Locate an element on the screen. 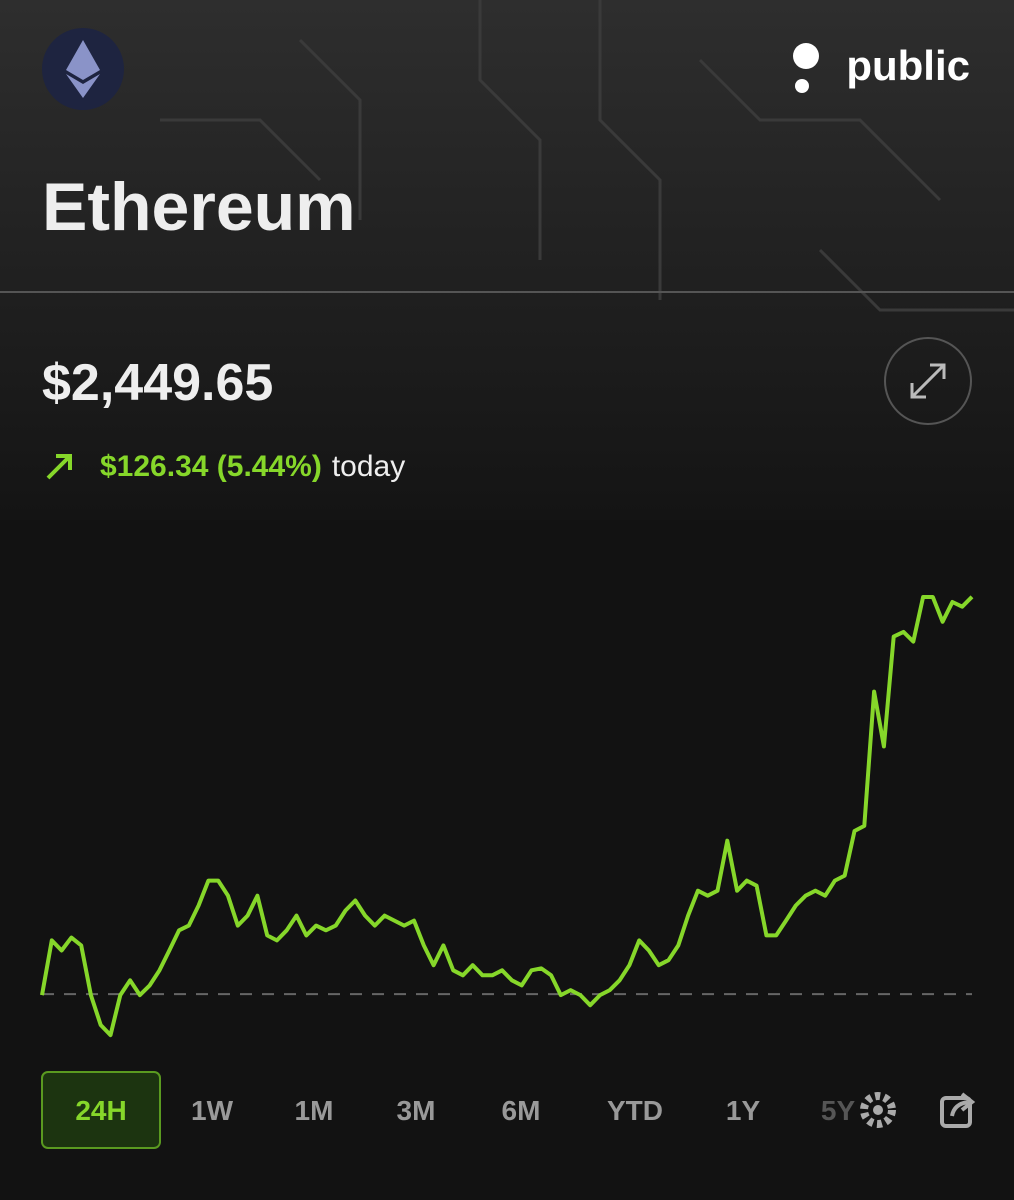 The width and height of the screenshot is (1014, 1200). share-box is located at coordinates (956, 1112).